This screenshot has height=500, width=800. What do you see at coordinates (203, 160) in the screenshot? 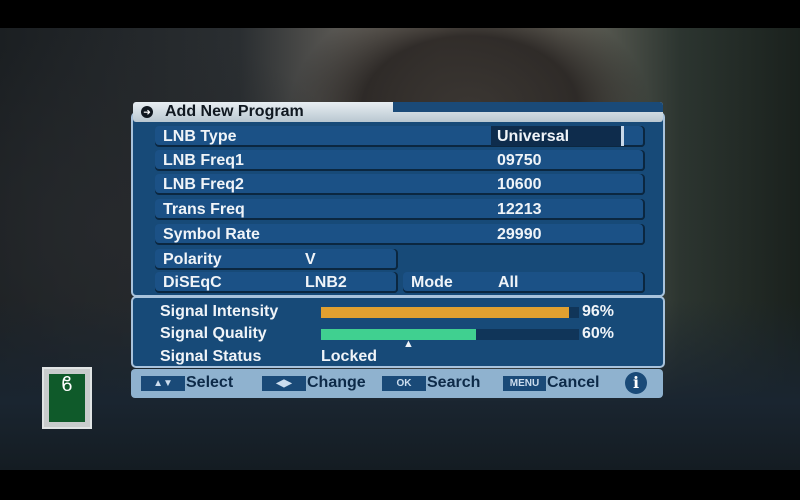
I see `field-label: LNB Freq1` at bounding box center [203, 160].